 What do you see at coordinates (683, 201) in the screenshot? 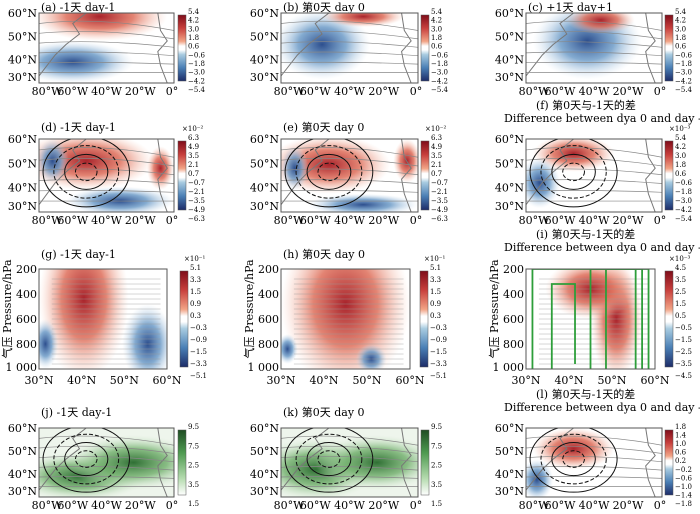
I see `colorbar-tick-label: −3.0` at bounding box center [683, 201].